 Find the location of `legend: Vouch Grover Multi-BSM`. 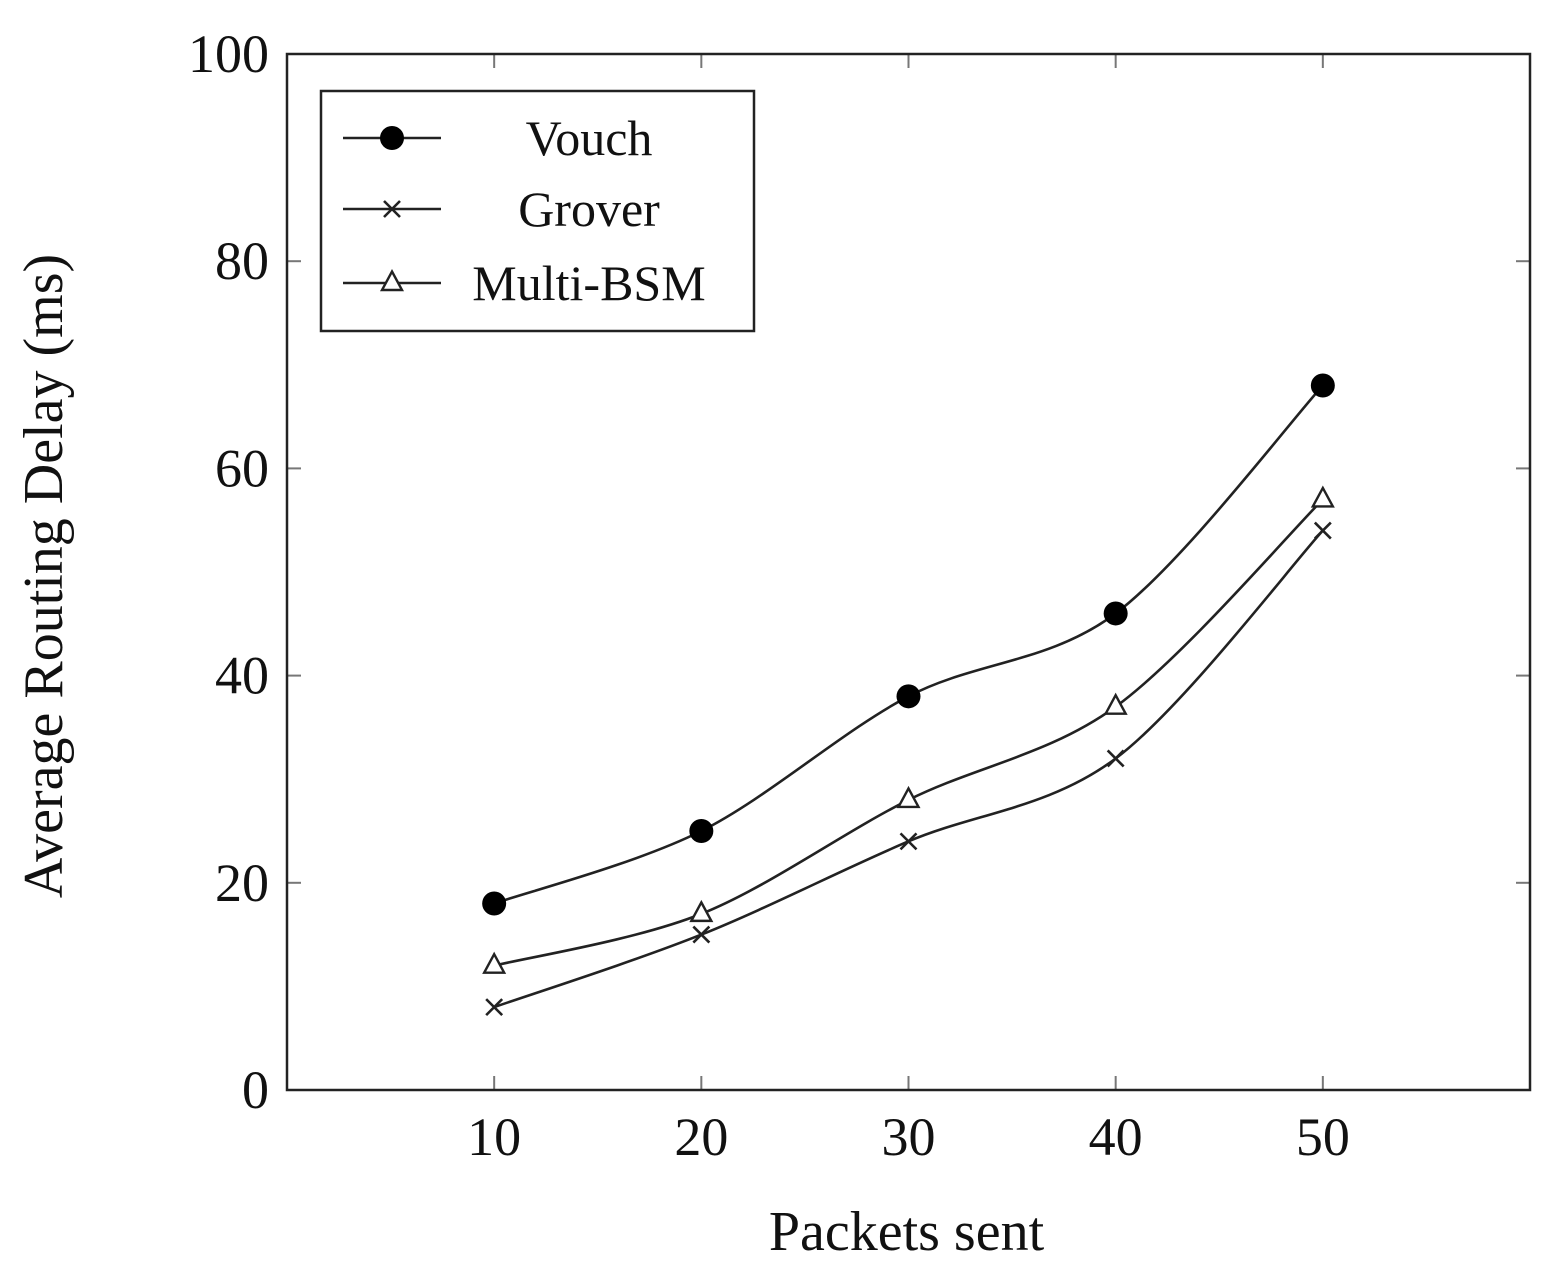

legend: Vouch Grover Multi-BSM is located at coordinates (537, 211).